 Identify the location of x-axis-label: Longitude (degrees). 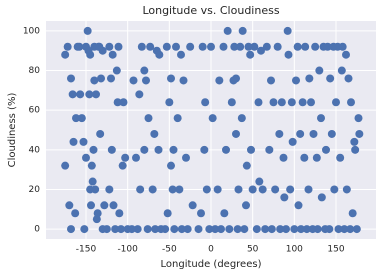
(211, 264).